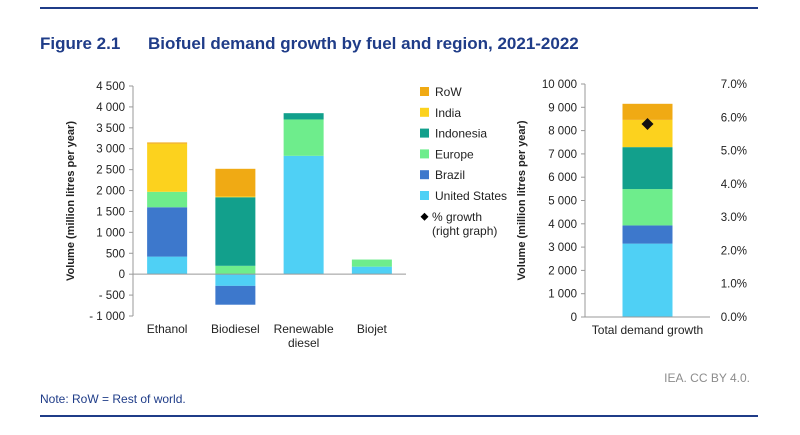  Describe the element at coordinates (110, 87) in the screenshot. I see `left-y-tick-label: 4 500` at that location.